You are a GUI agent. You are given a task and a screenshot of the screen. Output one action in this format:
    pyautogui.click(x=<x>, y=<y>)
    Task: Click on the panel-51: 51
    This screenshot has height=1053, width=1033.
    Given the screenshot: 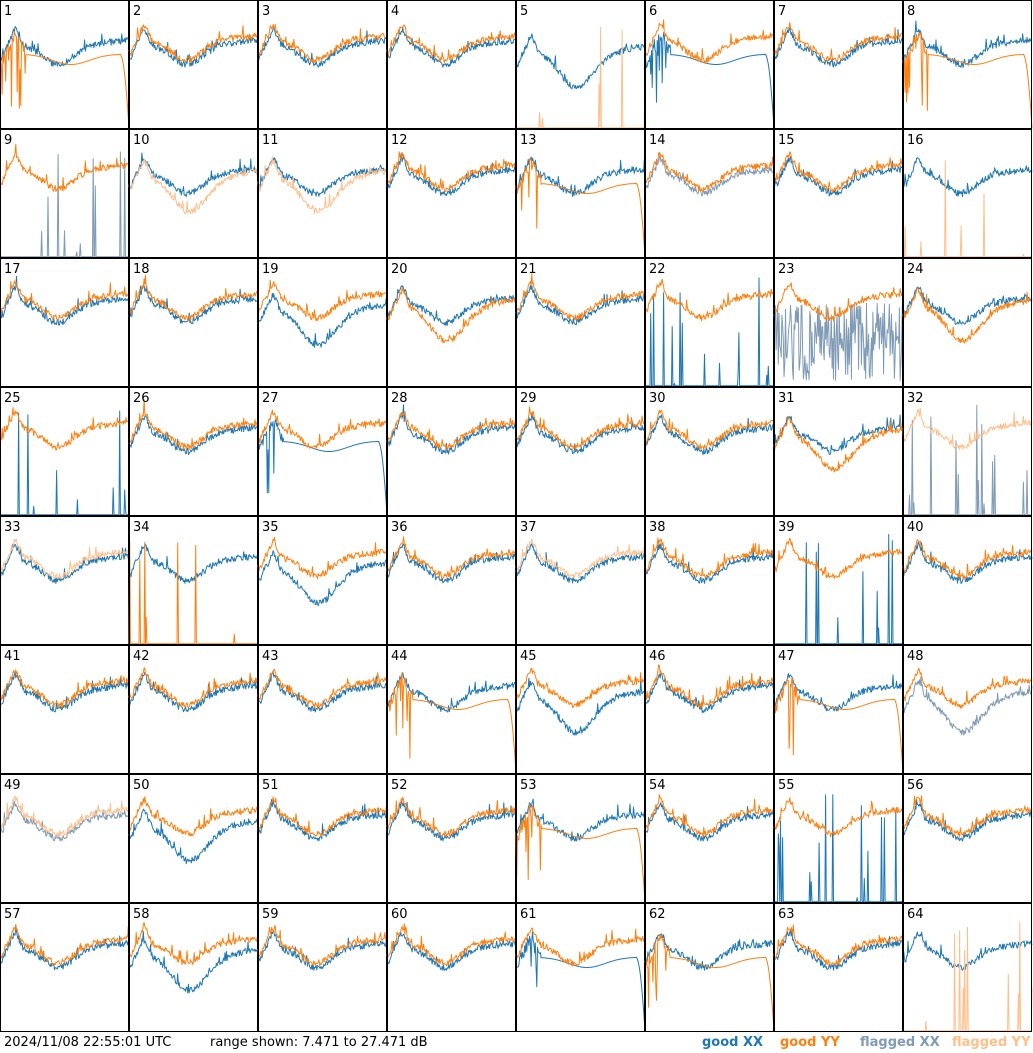 What is the action you would take?
    pyautogui.click(x=322, y=838)
    